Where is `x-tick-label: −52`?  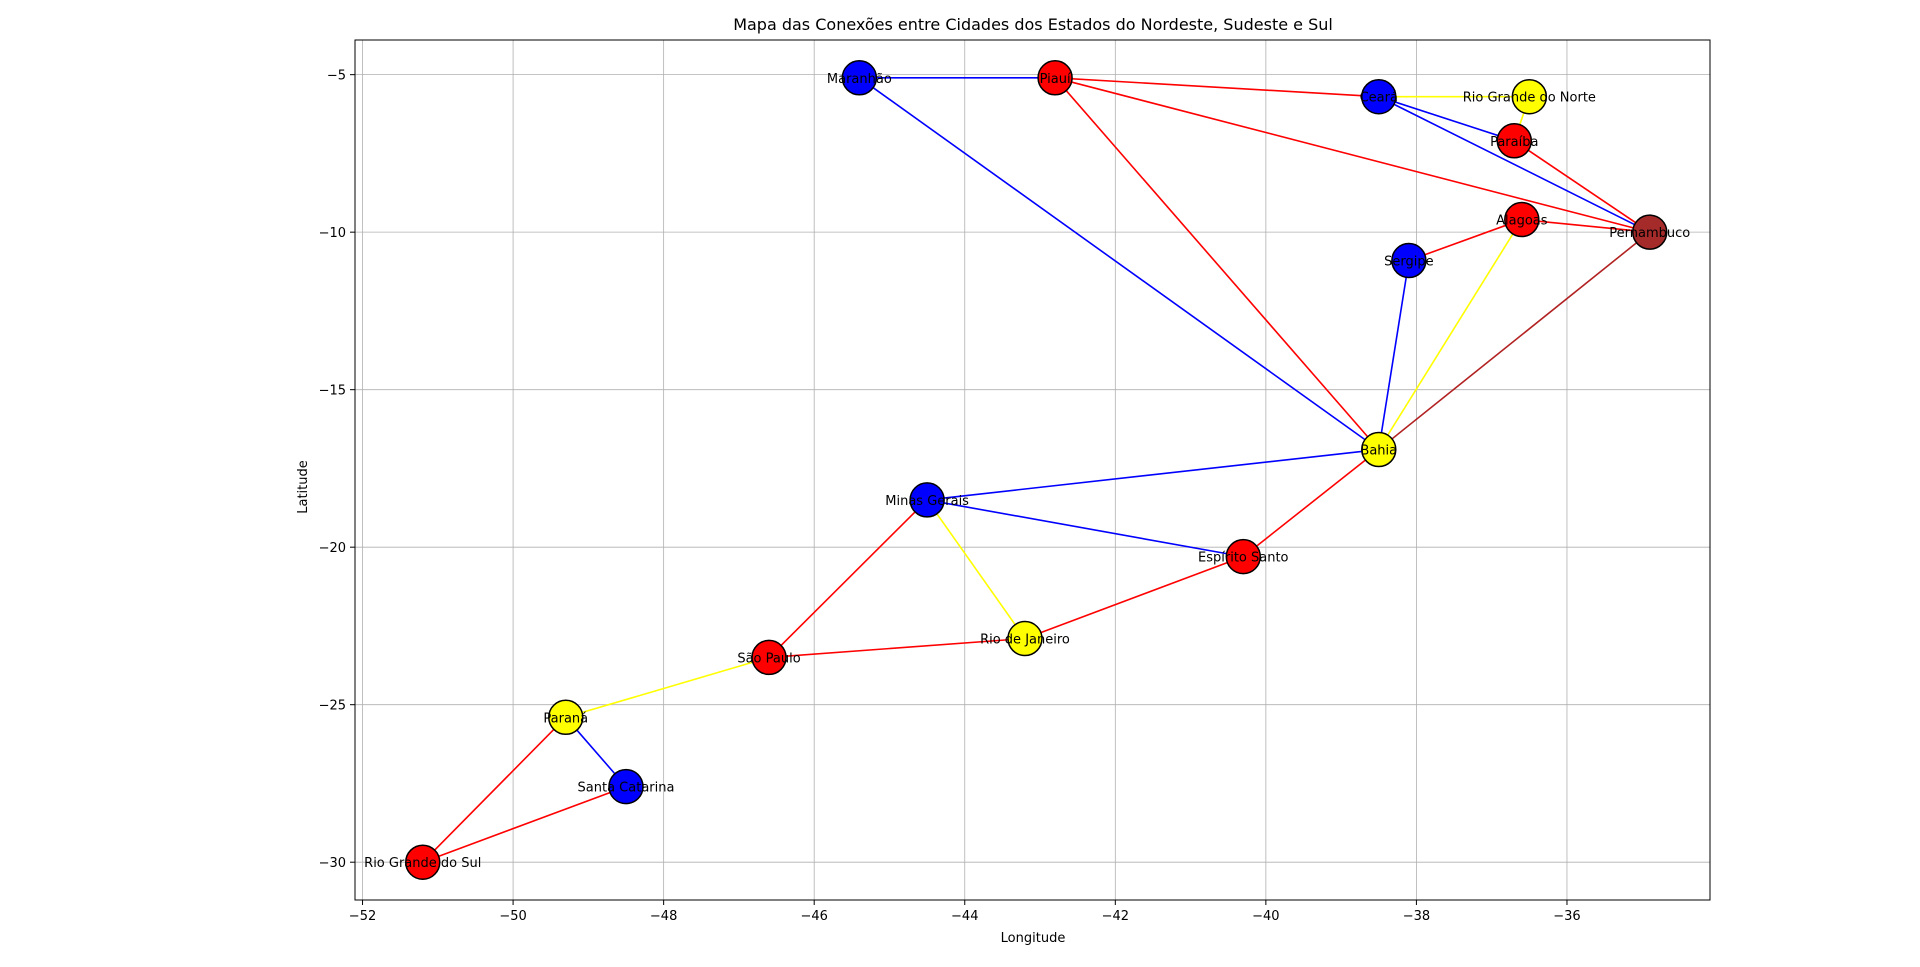 x-tick-label: −52 is located at coordinates (362, 916).